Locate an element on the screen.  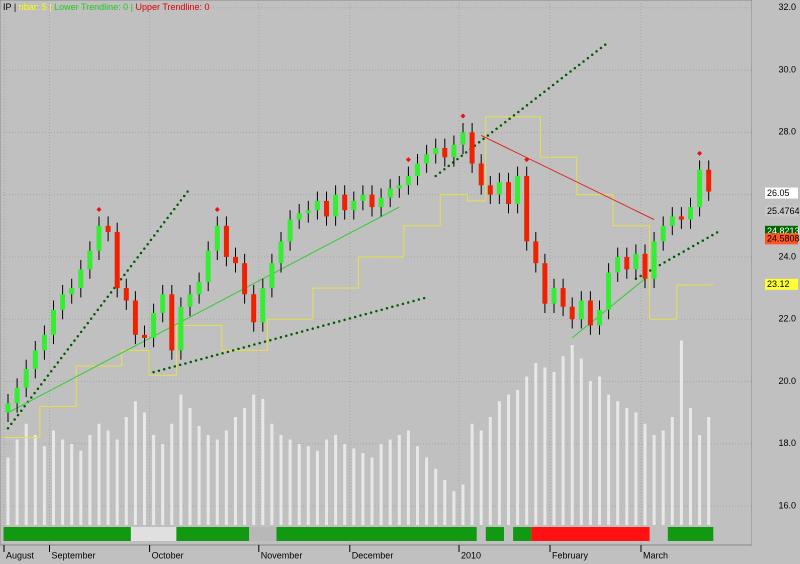
price-tag-label: 24.5808 is located at coordinates (783, 239).